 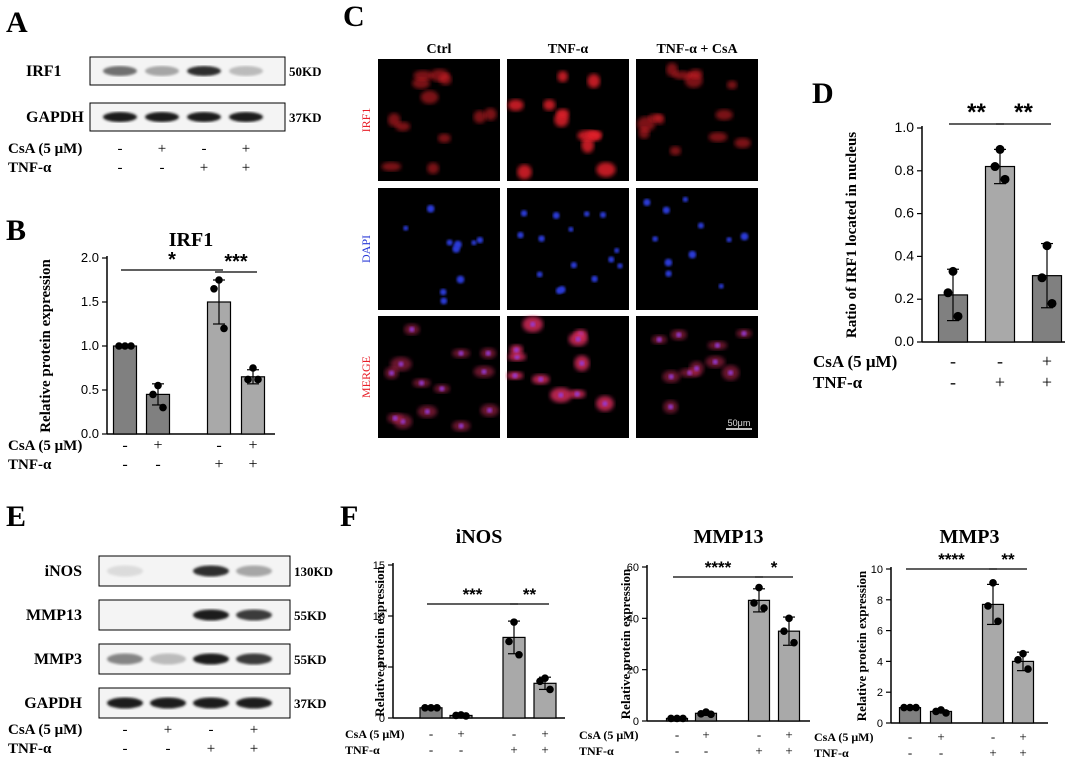 I want to click on treatment-label: TNF-α, so click(x=30, y=168).